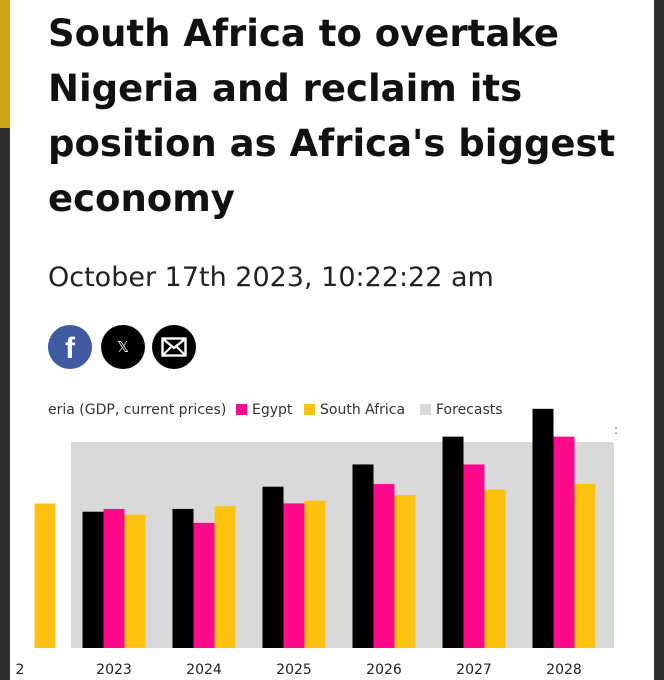 This screenshot has height=680, width=664. What do you see at coordinates (272, 410) in the screenshot?
I see `legend-label-egypt: Egypt` at bounding box center [272, 410].